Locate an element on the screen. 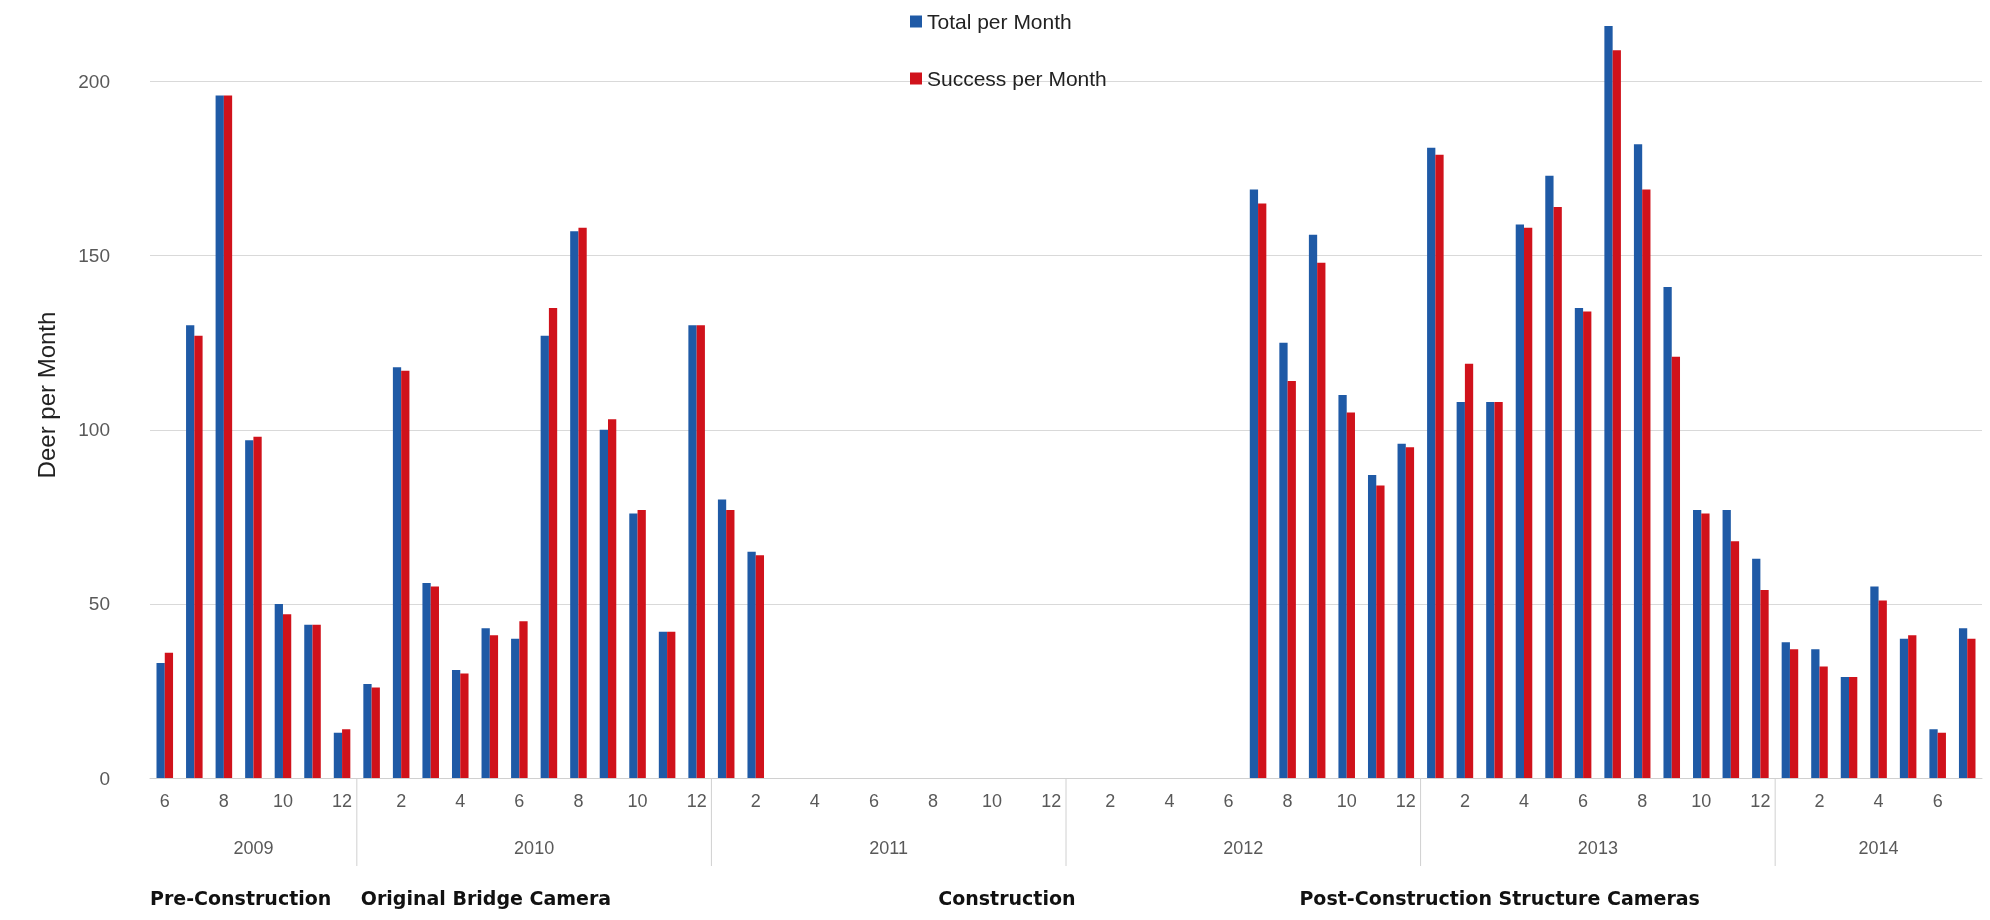 Image resolution: width=1990 pixels, height=920 pixels. text: 2010 is located at coordinates (534, 848).